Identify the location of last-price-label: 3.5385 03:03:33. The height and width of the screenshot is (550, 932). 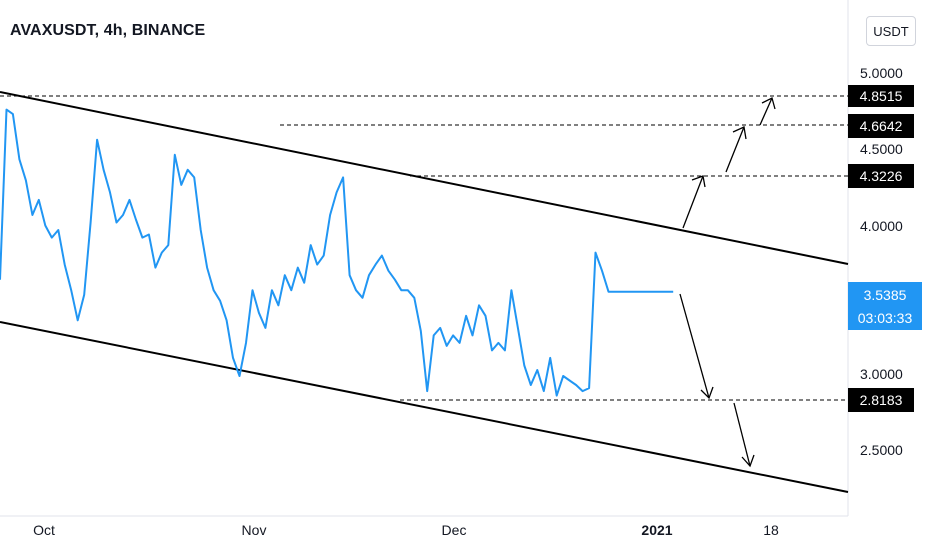
(885, 306).